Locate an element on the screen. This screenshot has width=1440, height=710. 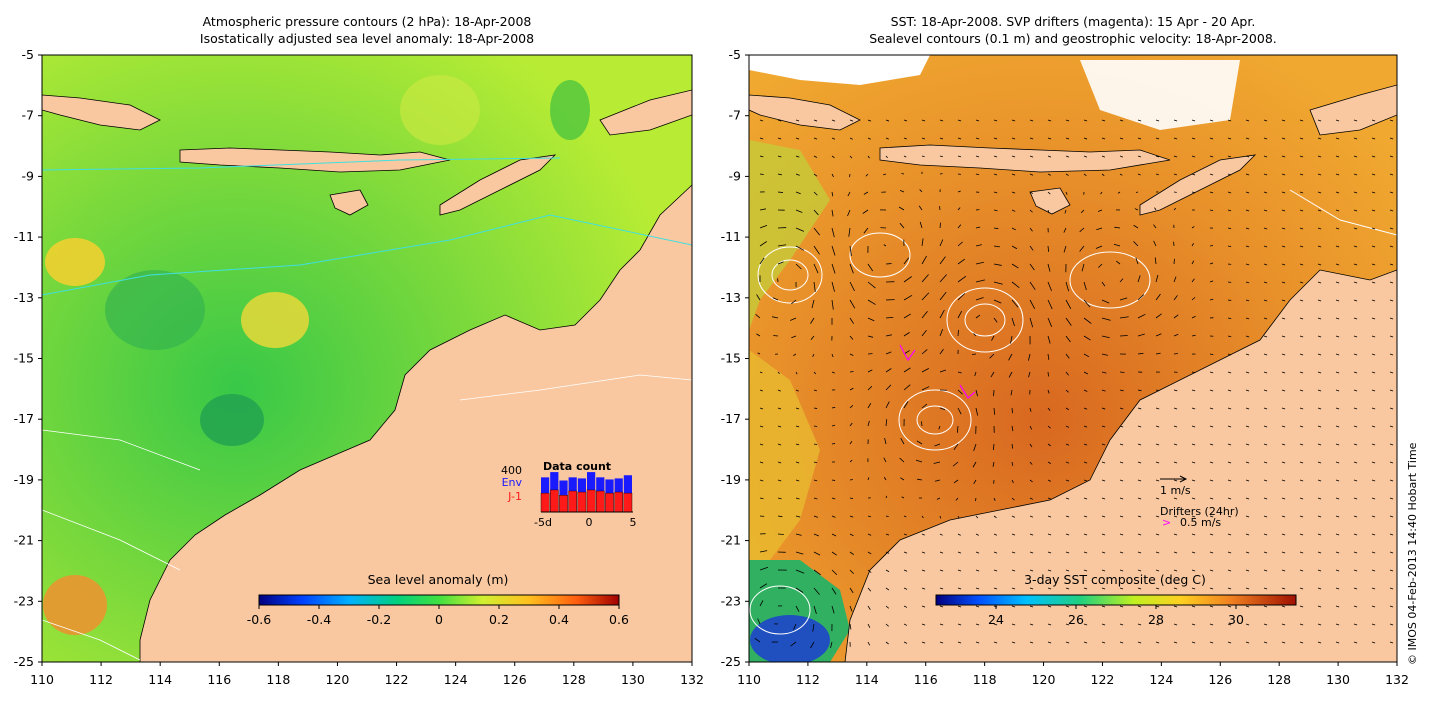
lat-tick-label: -17 is located at coordinates (24, 418).